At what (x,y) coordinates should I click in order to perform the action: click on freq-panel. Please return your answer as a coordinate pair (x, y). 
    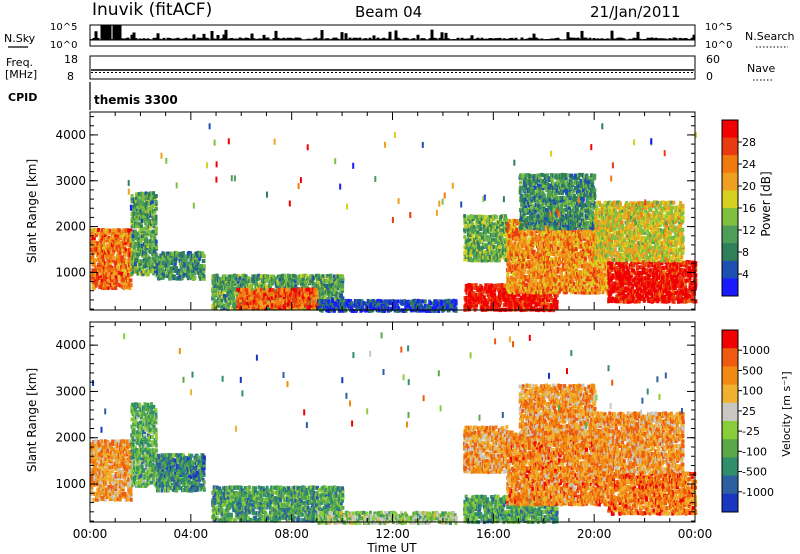
    Looking at the image, I should click on (392, 67).